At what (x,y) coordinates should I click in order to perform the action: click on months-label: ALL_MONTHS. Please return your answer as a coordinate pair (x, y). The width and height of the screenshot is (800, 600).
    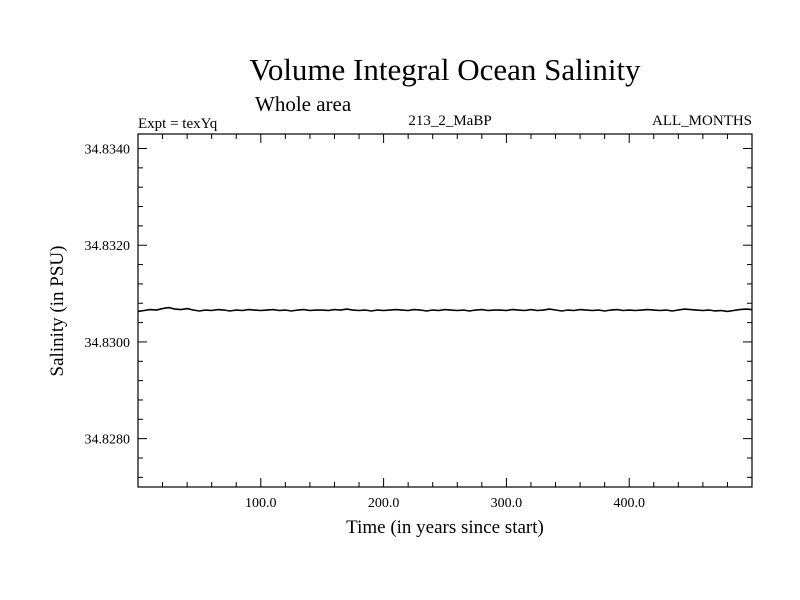
    Looking at the image, I should click on (702, 121).